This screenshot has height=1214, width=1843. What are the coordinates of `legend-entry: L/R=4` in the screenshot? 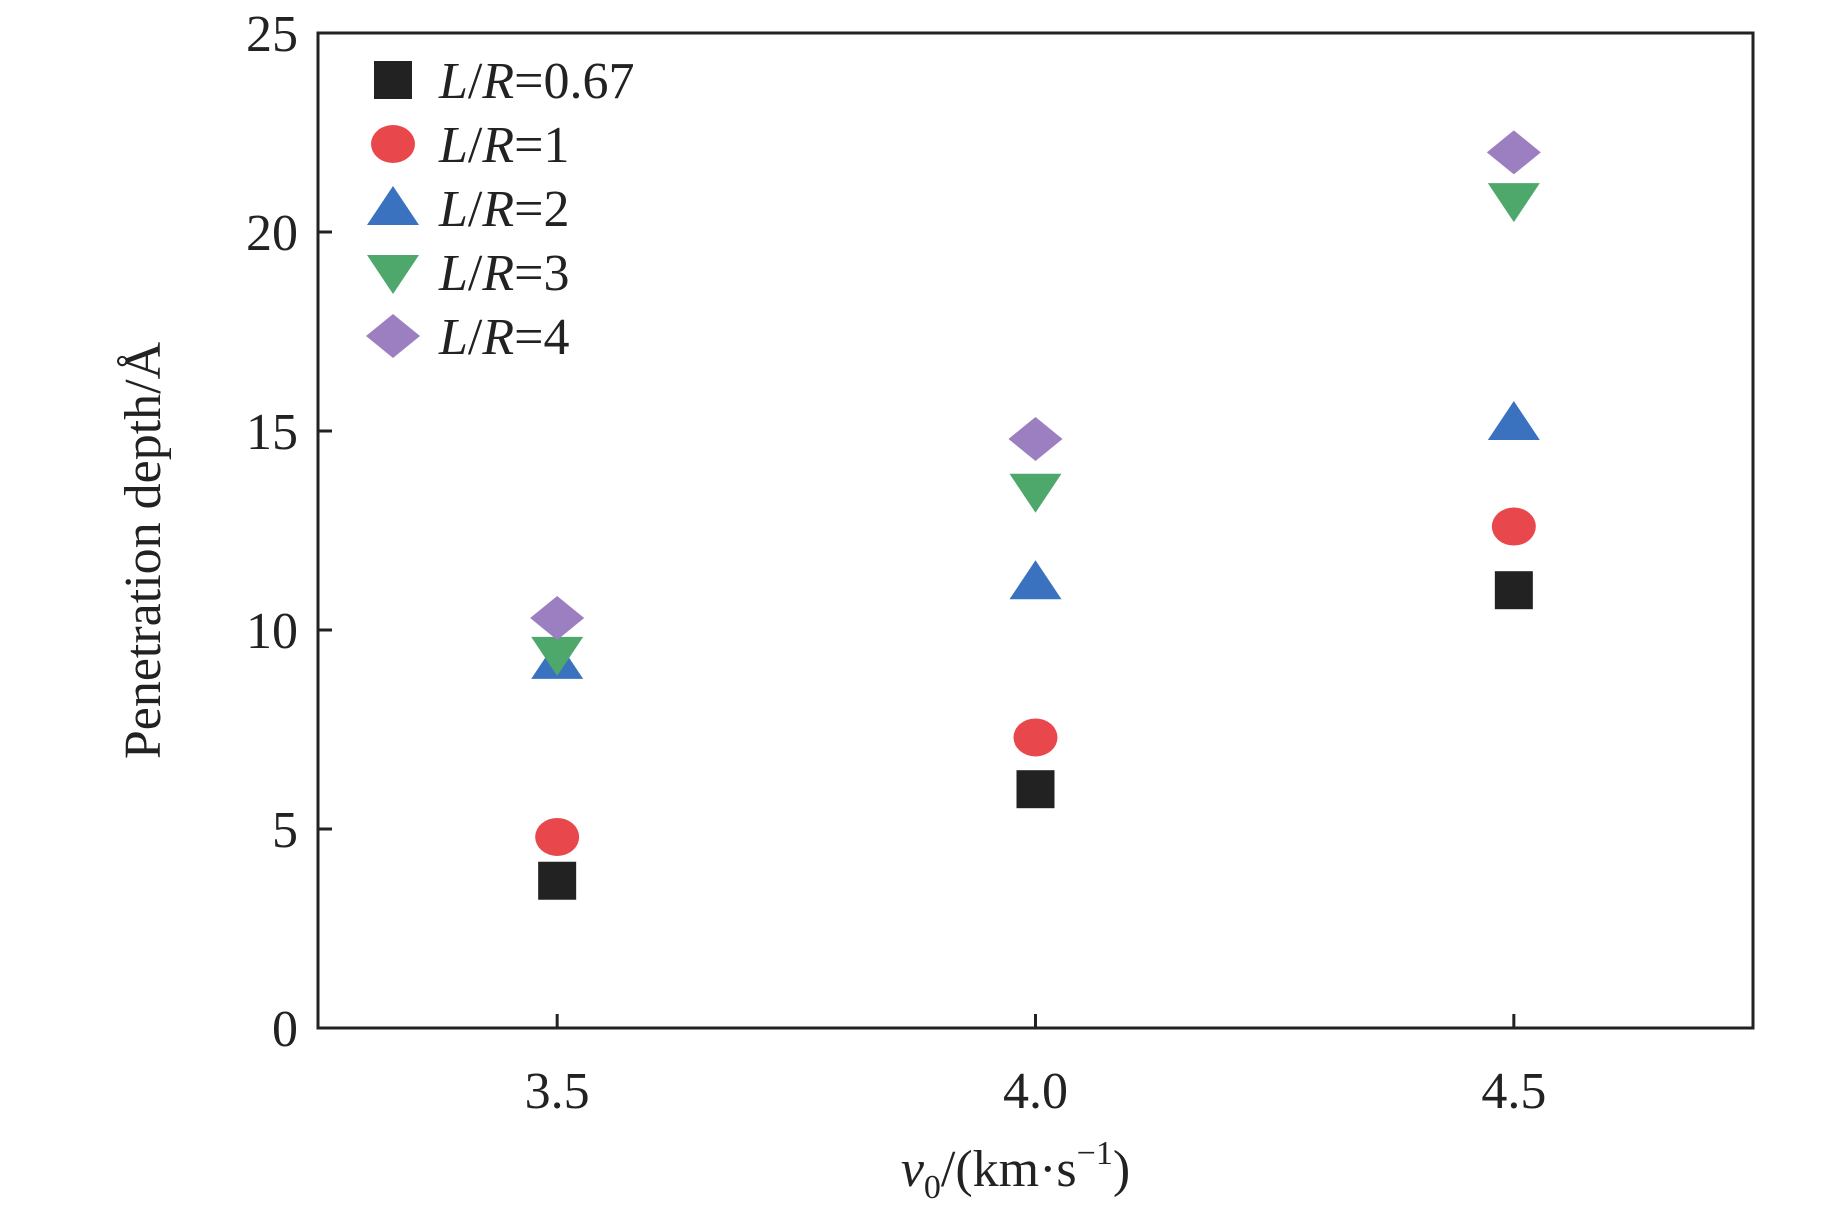 It's located at (467, 337).